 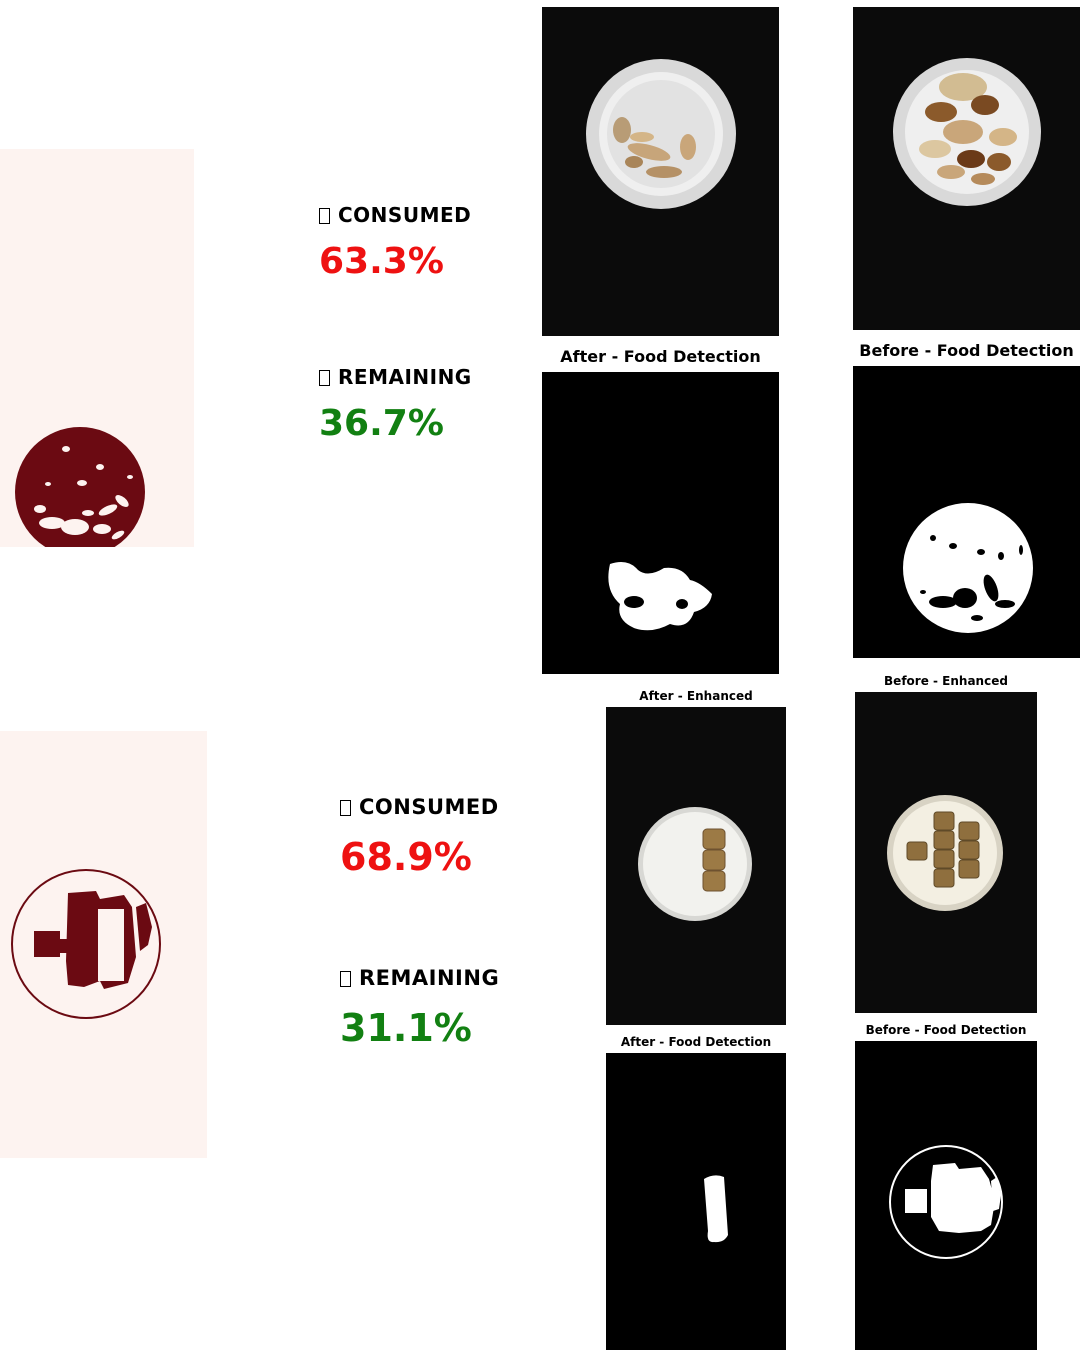 I want to click on remaining-stat-2: REMAINING 31.1%, so click(x=419, y=1008).